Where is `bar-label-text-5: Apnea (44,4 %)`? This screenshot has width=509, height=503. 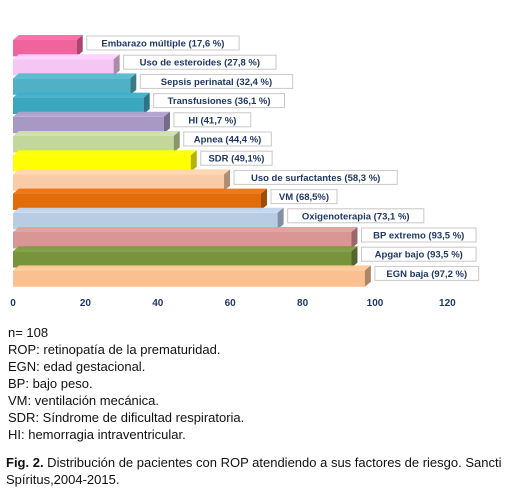
bar-label-text-5: Apnea (44,4 %) is located at coordinates (228, 140).